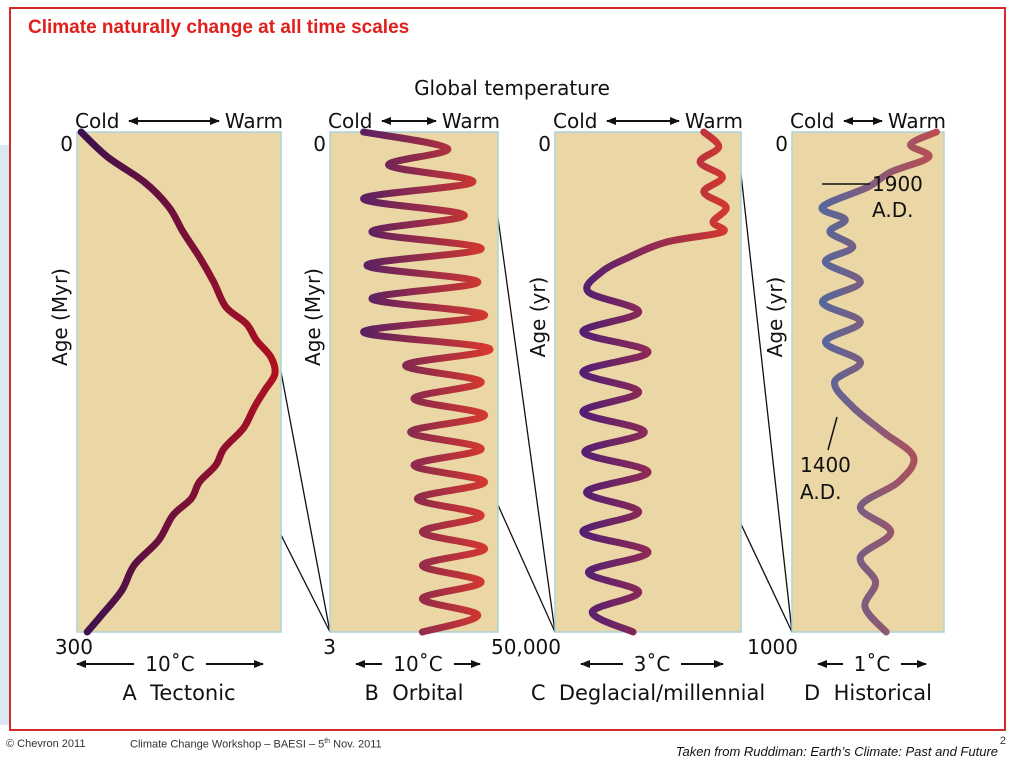 This screenshot has height=768, width=1024. I want to click on slide-left-accent, so click(4, 435).